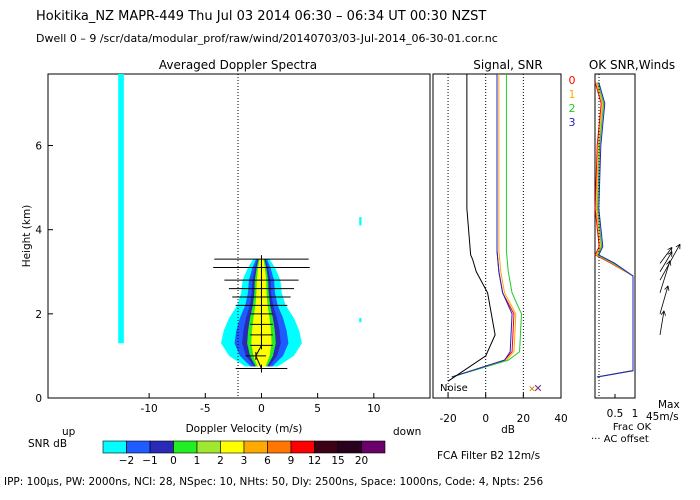 This screenshot has width=700, height=500. Describe the element at coordinates (337, 461) in the screenshot. I see `colorbar-tick-9: 15` at that location.